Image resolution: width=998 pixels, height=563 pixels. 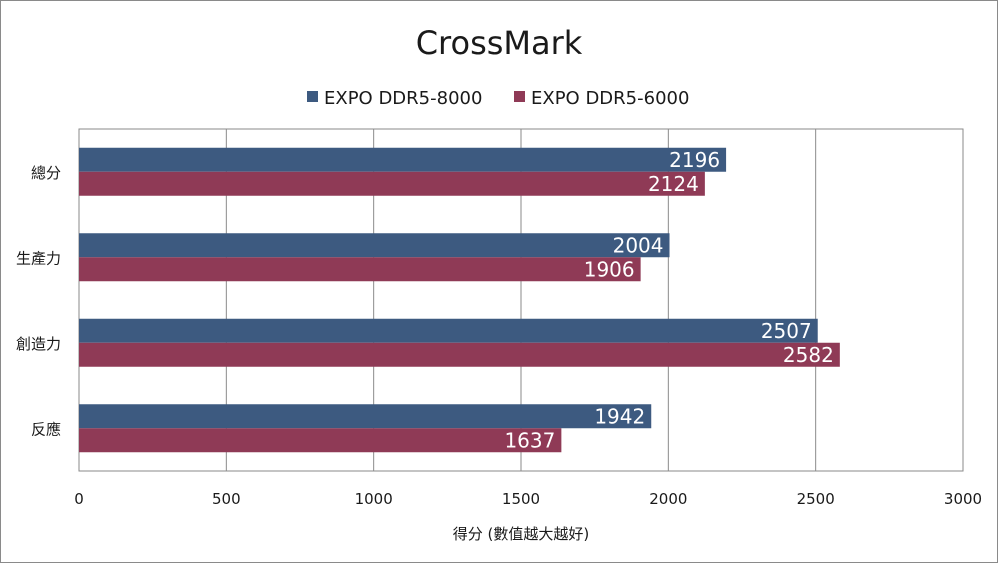 What do you see at coordinates (46, 173) in the screenshot?
I see `category-label: 總分` at bounding box center [46, 173].